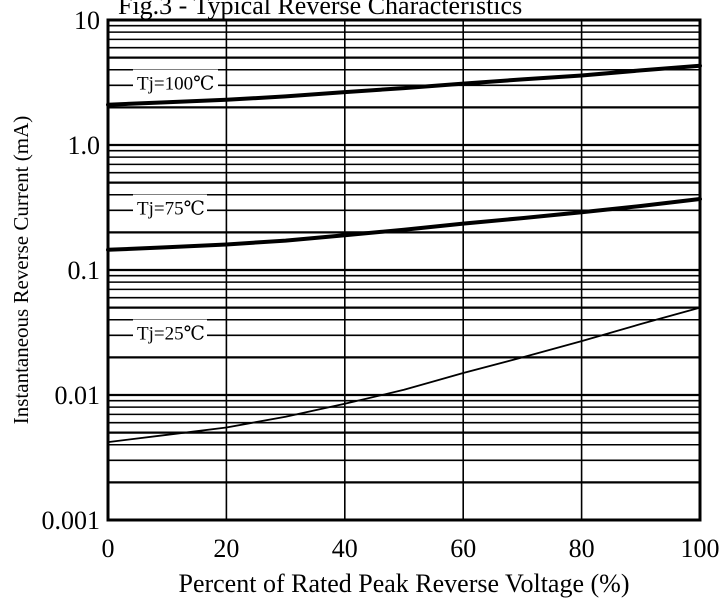 The height and width of the screenshot is (605, 720). I want to click on series-label-text: Tj=75℃, so click(171, 209).